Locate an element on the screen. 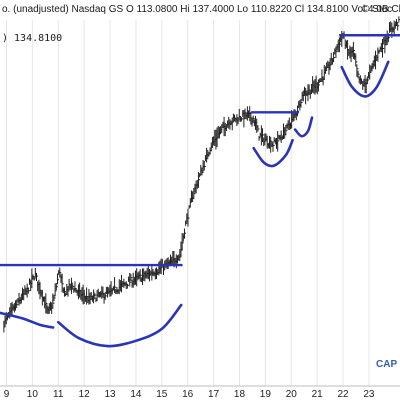  x-tick-label: 22 is located at coordinates (343, 394).